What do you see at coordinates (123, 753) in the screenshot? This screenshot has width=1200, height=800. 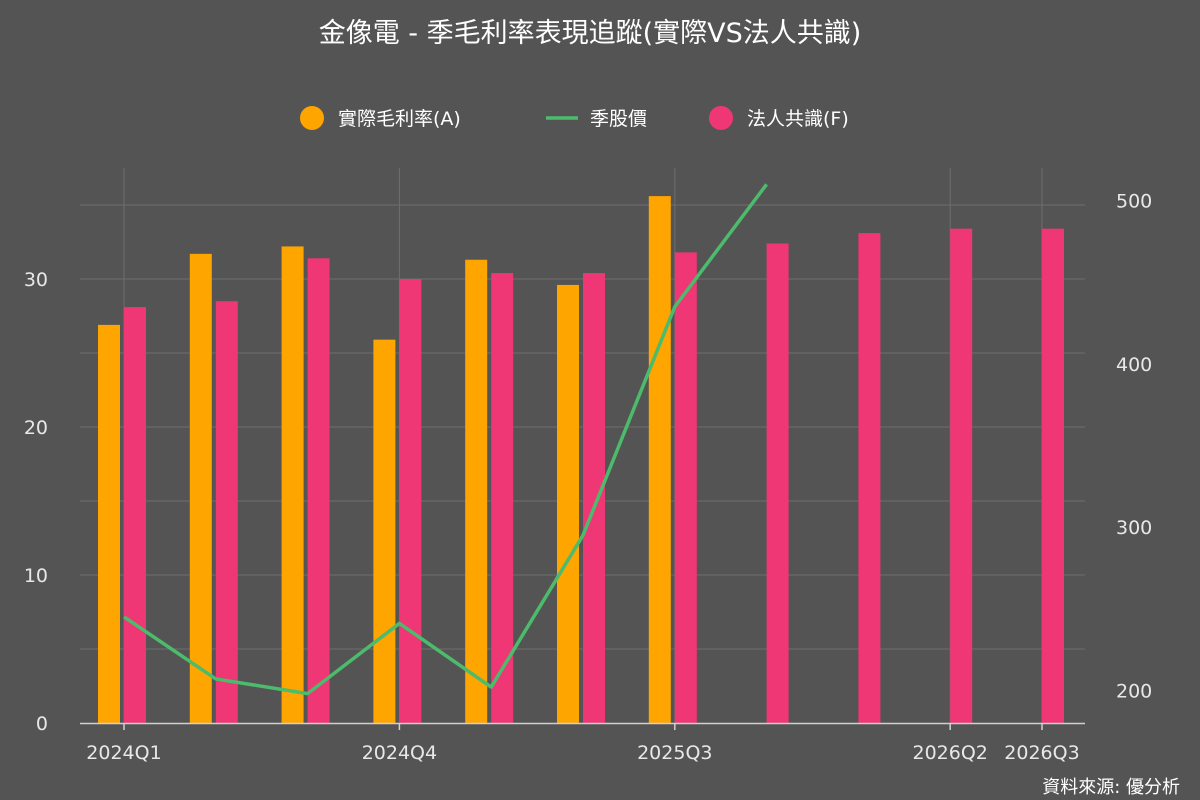 I see `x-tick-label: 2024Q1` at bounding box center [123, 753].